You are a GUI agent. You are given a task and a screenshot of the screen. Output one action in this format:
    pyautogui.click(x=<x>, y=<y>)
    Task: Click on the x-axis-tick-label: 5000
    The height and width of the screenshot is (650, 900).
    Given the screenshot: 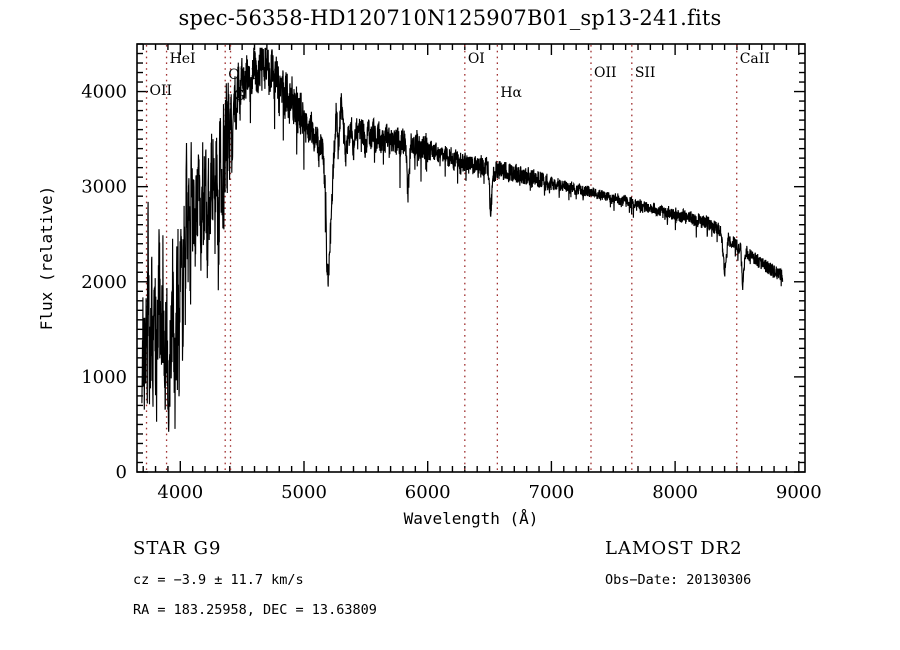 What is the action you would take?
    pyautogui.click(x=304, y=492)
    